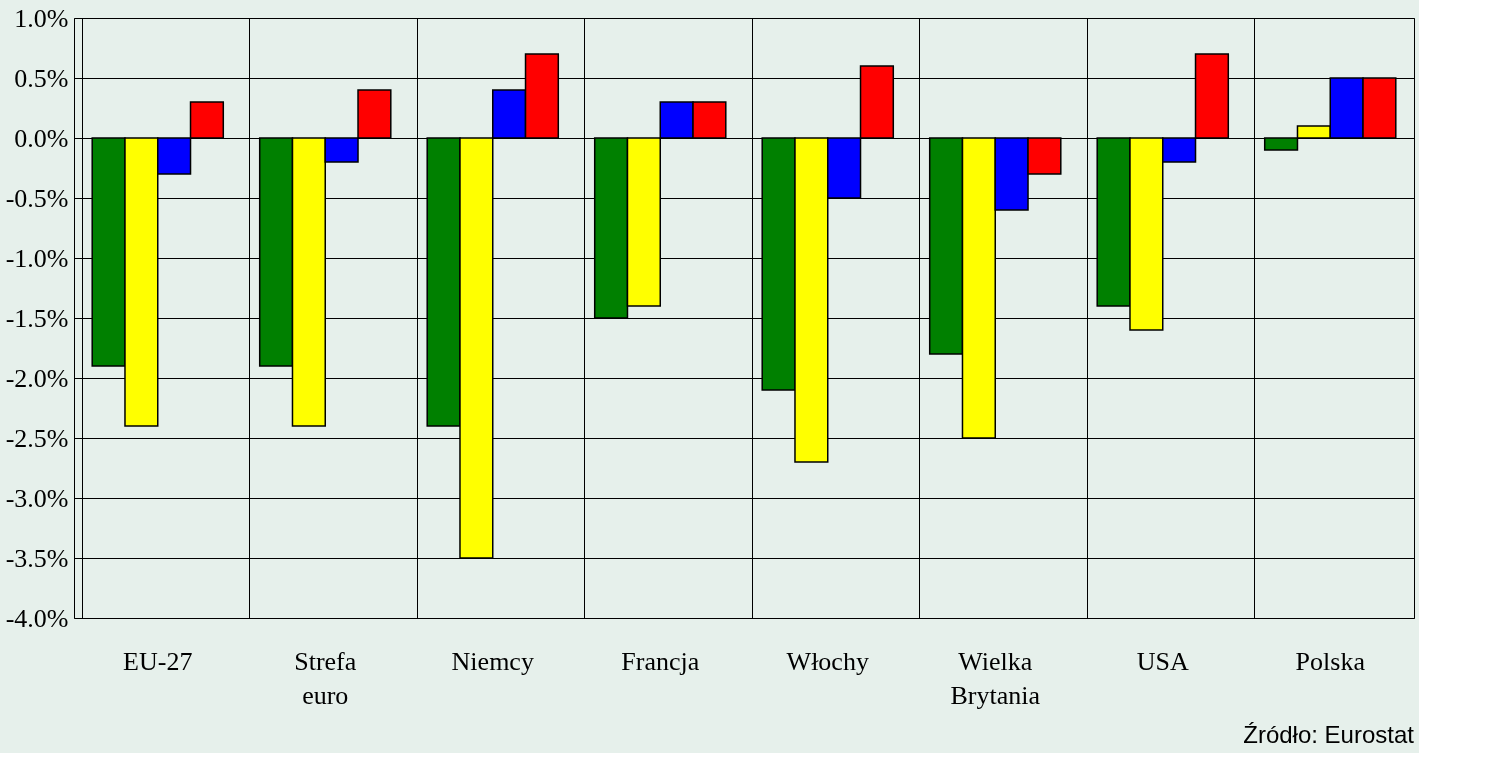 The image size is (1505, 766). Describe the element at coordinates (37, 378) in the screenshot. I see `y-tick-label: -2.0%` at that location.